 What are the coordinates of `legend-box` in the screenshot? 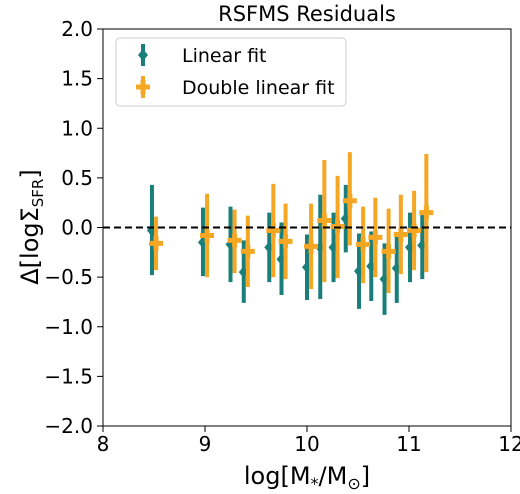 It's located at (231, 72).